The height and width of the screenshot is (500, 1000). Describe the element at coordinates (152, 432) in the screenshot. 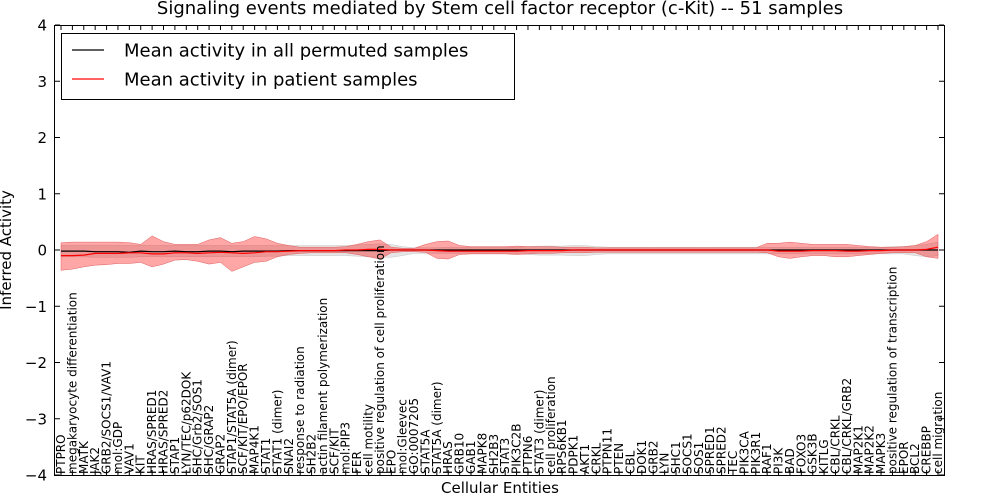

I see `x-tick-label: HRAS/SPRED1` at that location.